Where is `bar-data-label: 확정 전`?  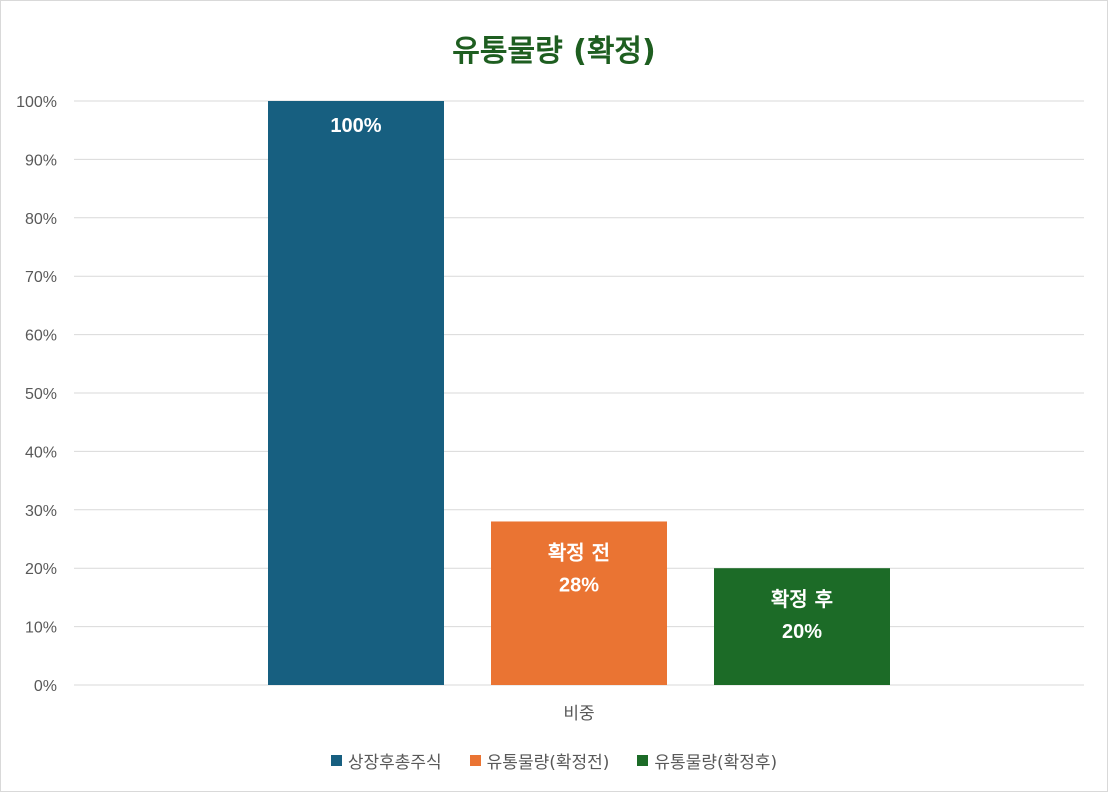
bar-data-label: 확정 전 is located at coordinates (579, 552).